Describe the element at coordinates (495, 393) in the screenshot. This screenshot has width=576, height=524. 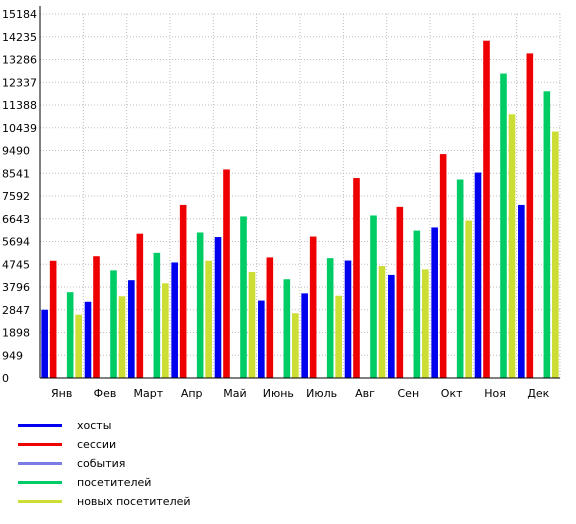
I see `x-tick-label: Ноя` at that location.